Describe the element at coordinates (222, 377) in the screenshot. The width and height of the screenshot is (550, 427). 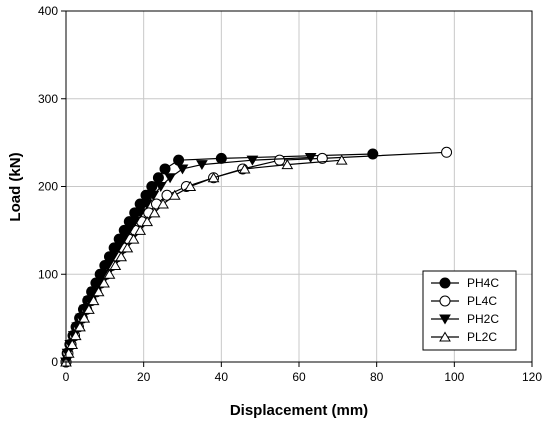
I see `x-tick-label: 40` at that location.